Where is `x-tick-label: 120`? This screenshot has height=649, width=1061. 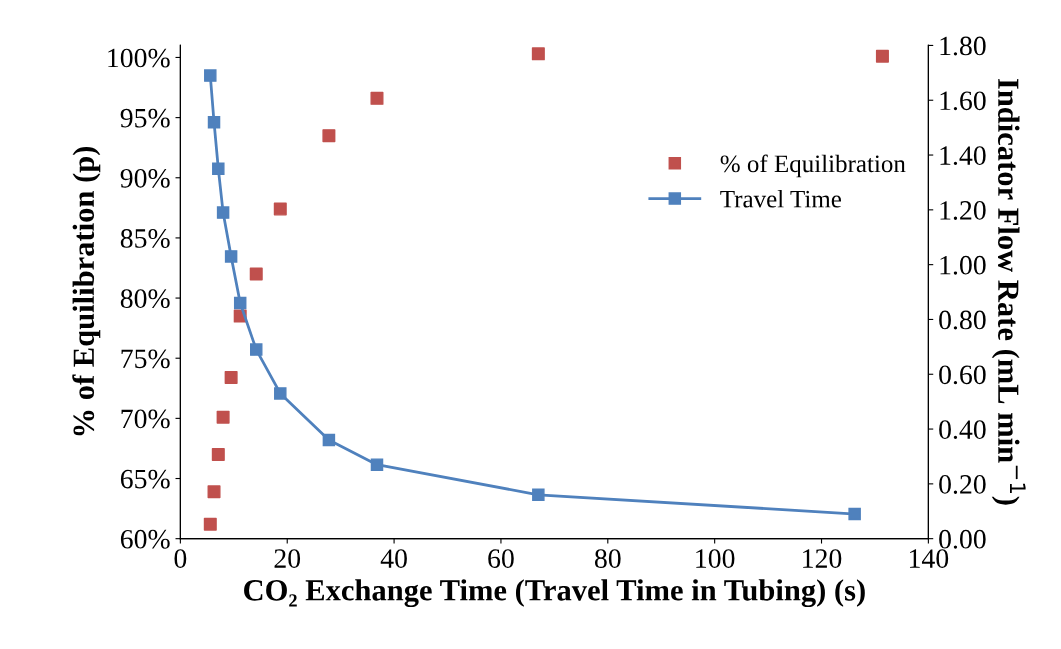
x-tick-label: 120 is located at coordinates (822, 558).